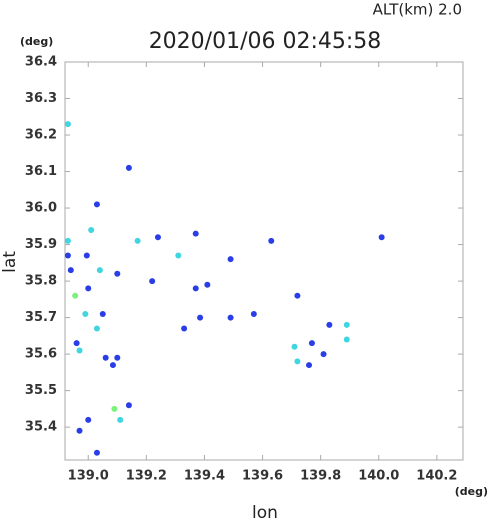  I want to click on y-tick-label: 35.5, so click(41, 390).